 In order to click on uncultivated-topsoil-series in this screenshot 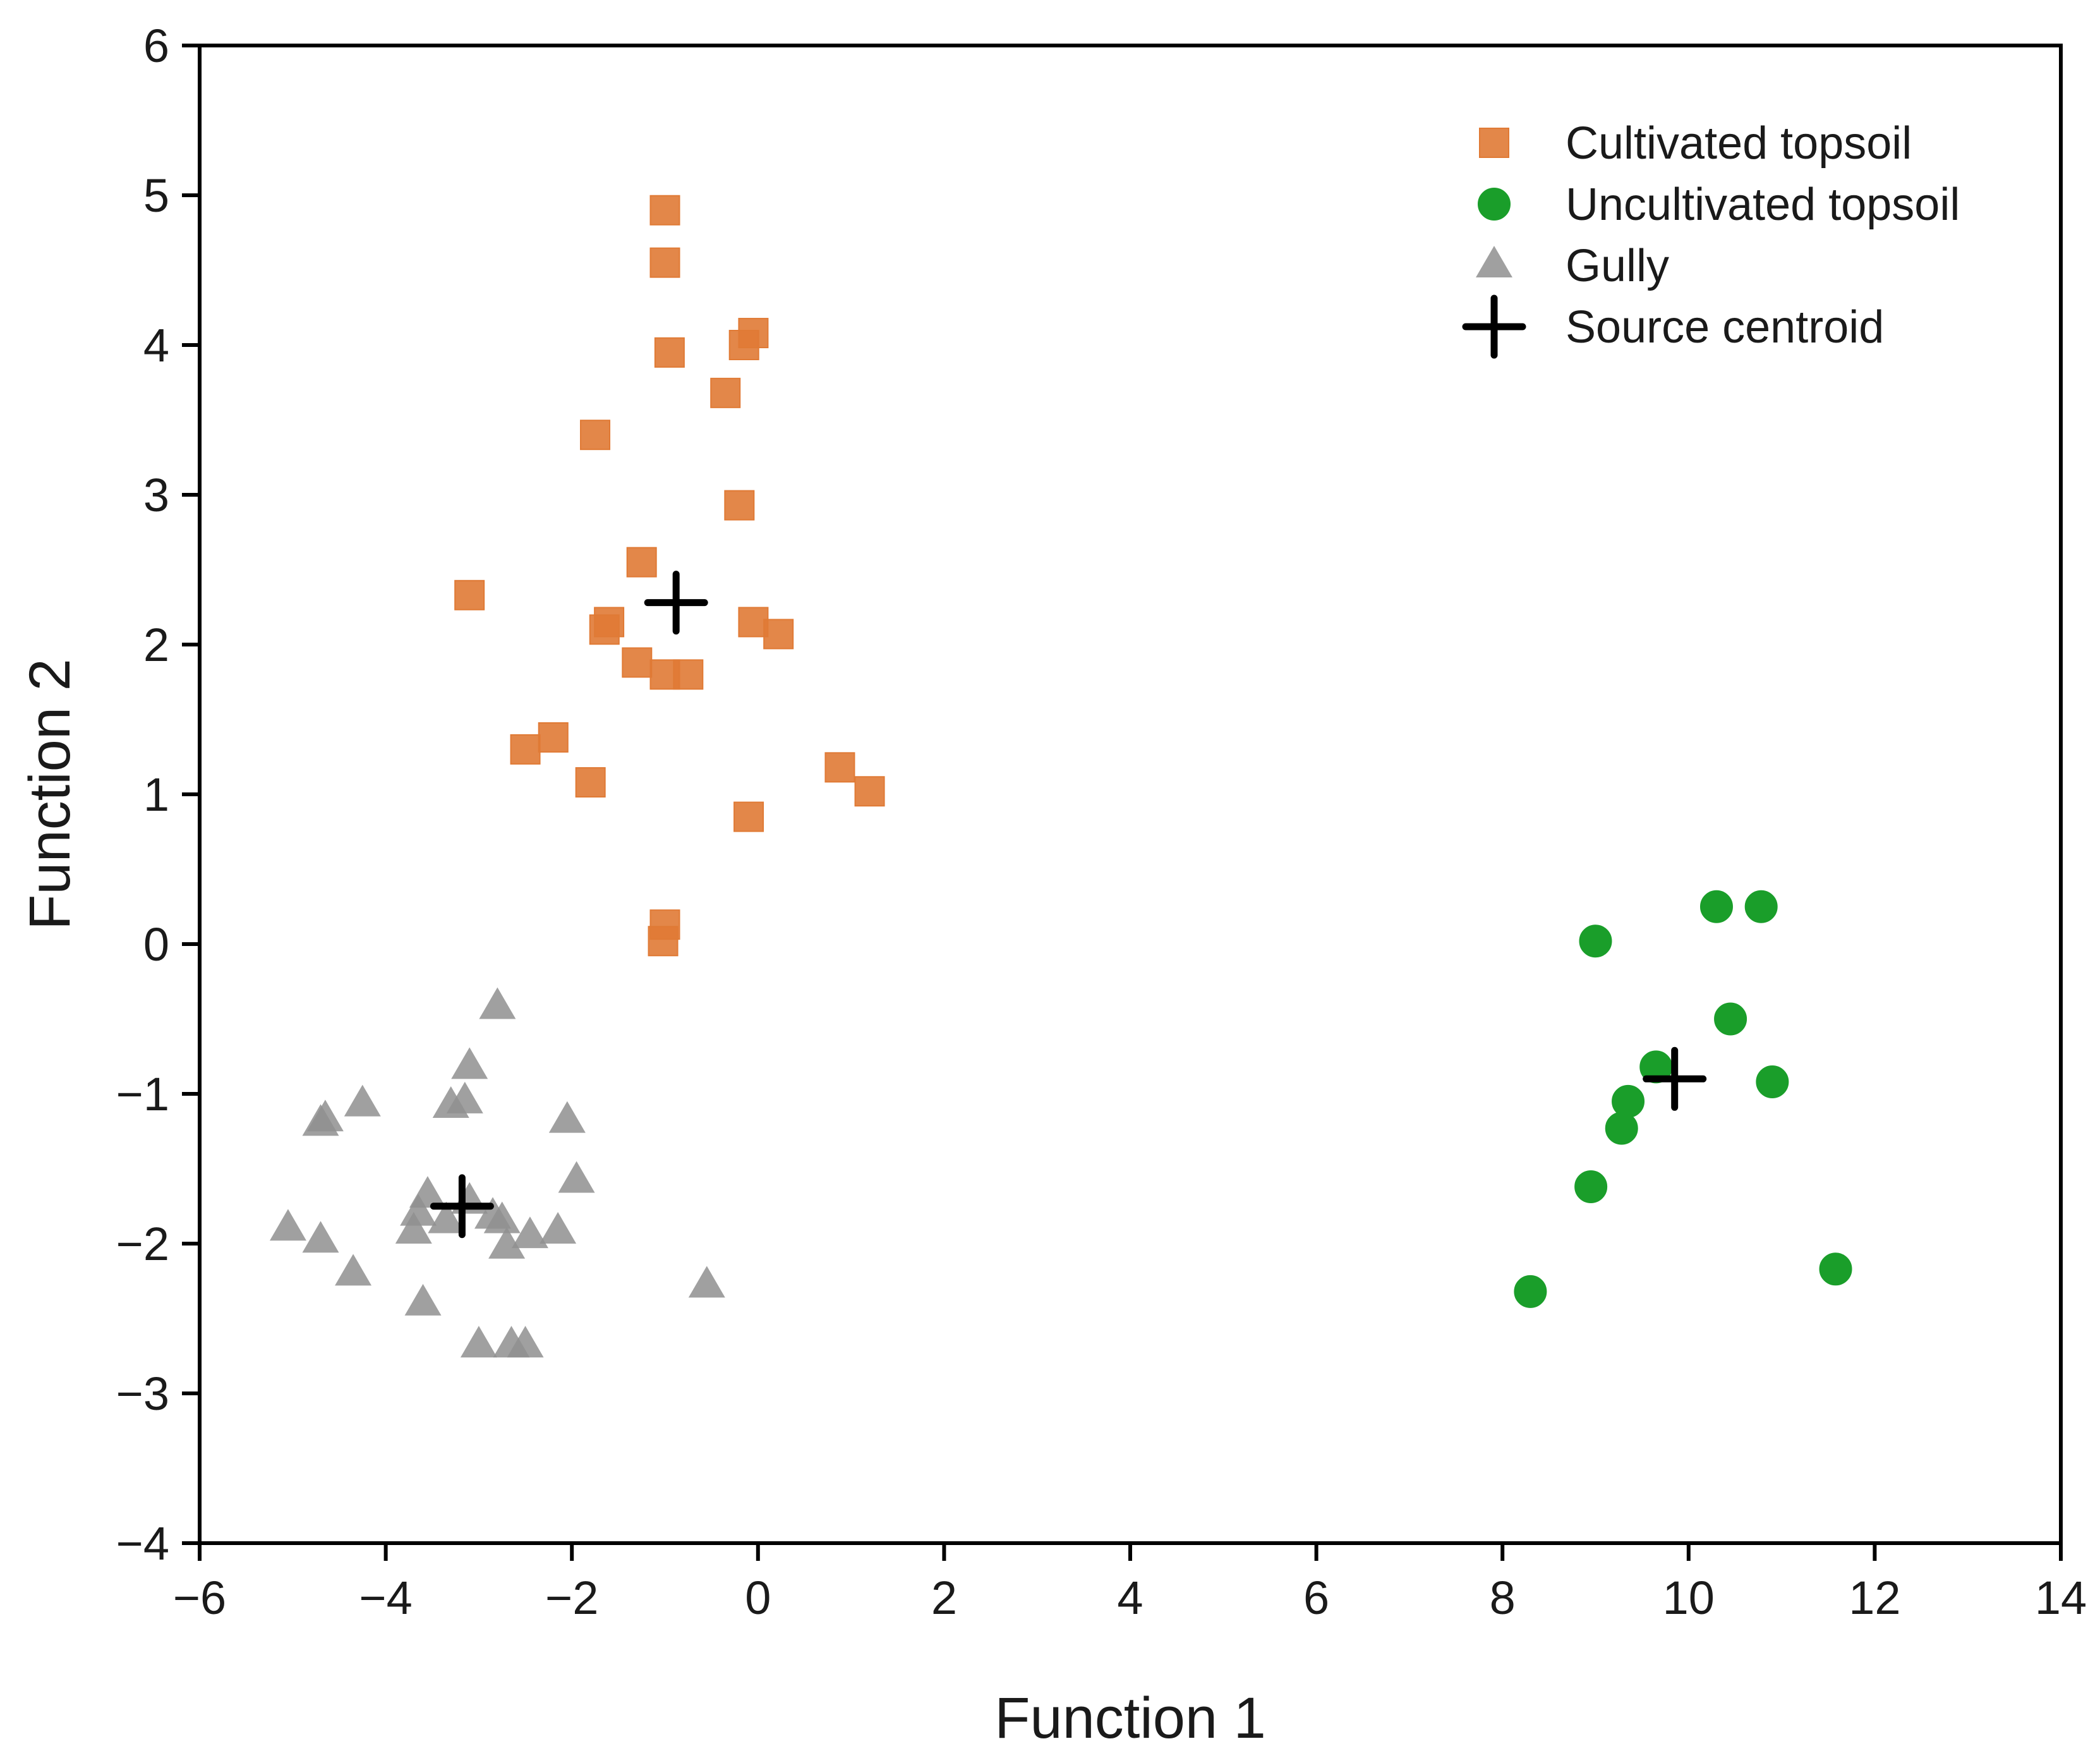, I will do `click(1683, 1099)`.